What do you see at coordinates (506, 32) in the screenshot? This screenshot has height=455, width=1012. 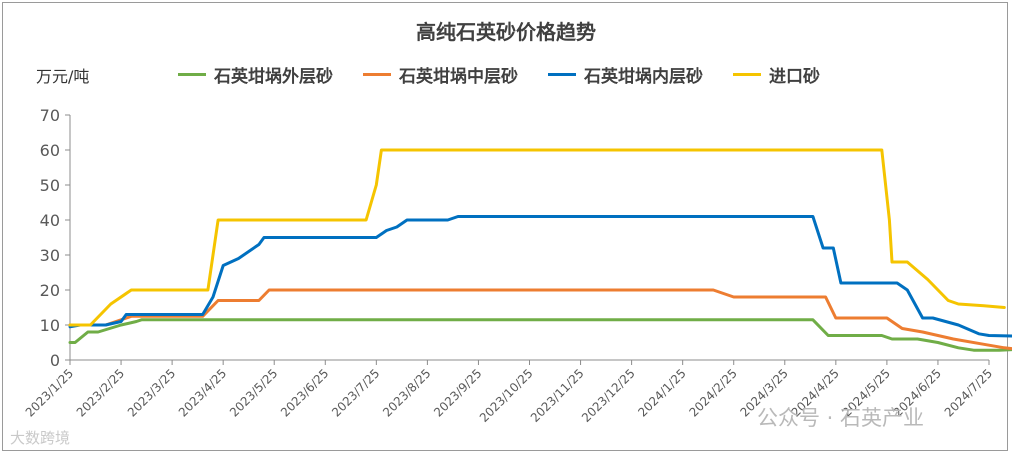 I see `chart-title: 高纯石英砂价格趋势` at bounding box center [506, 32].